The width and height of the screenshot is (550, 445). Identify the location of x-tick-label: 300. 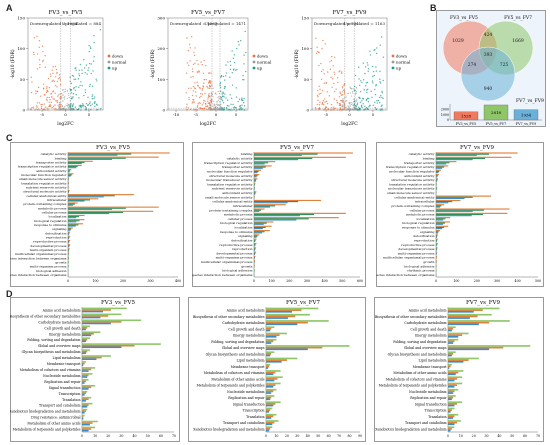
(150, 281).